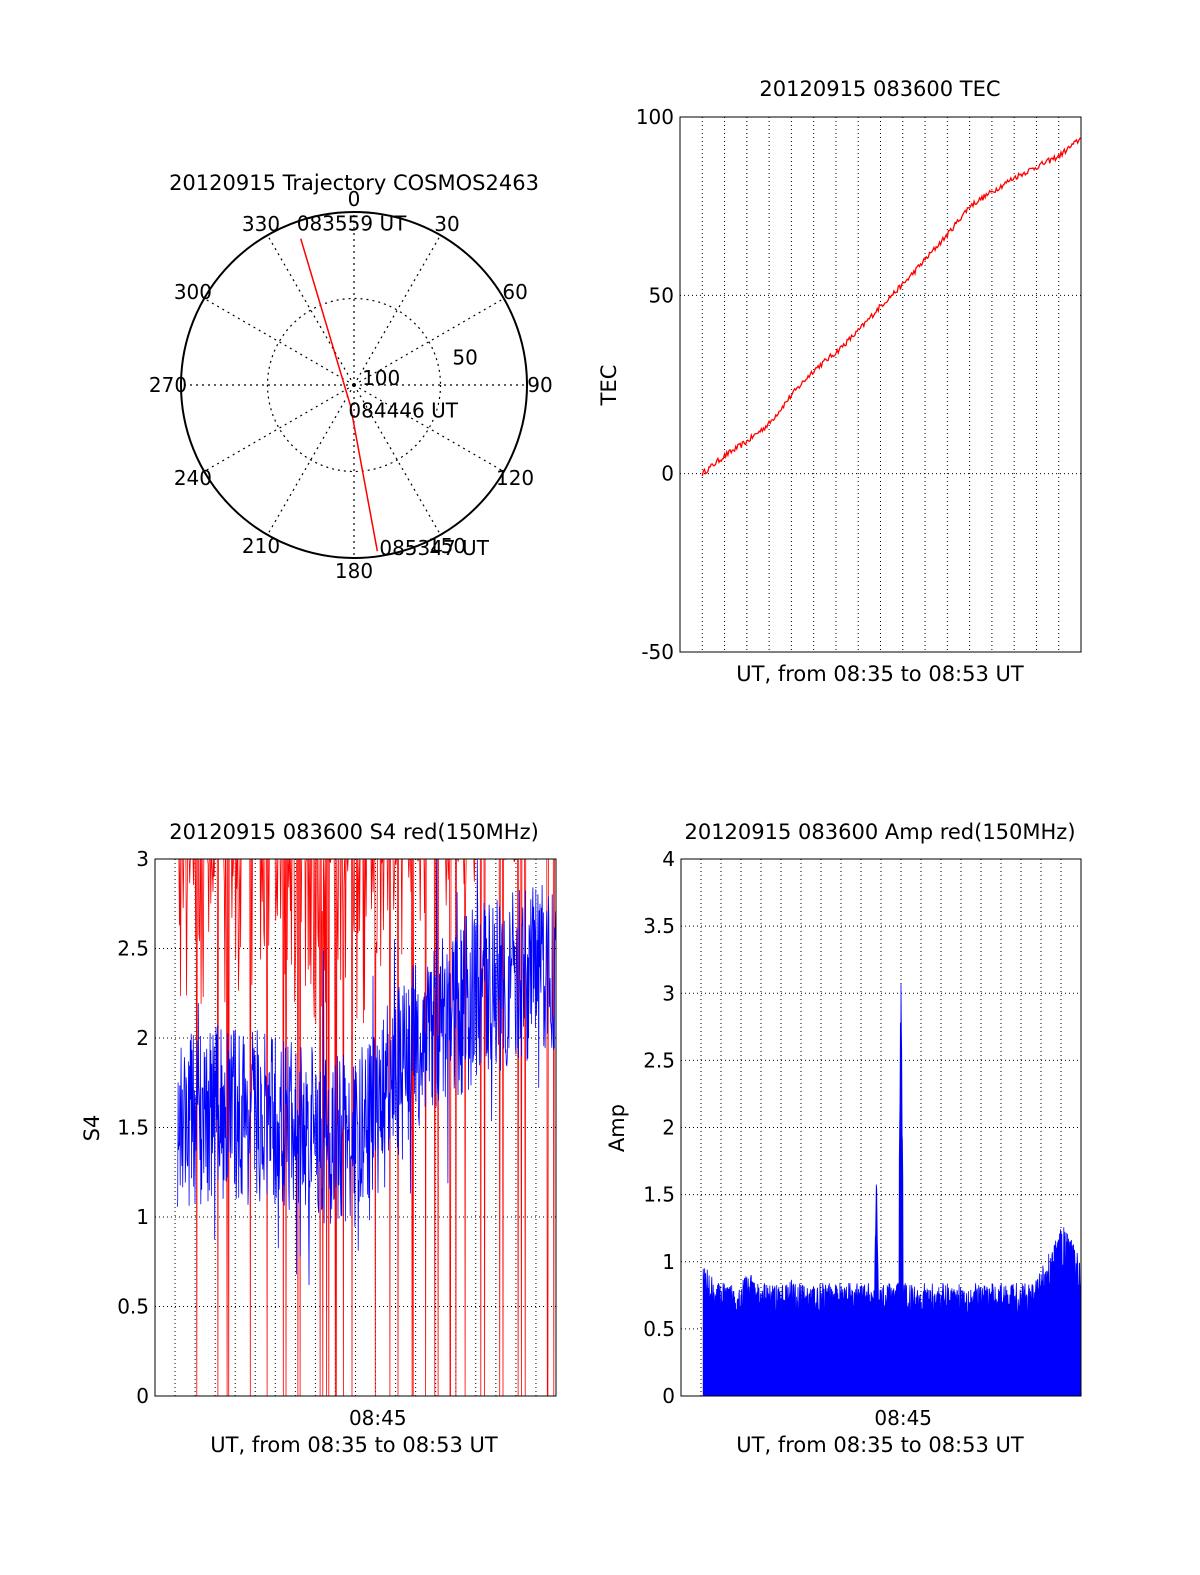  I want to click on polar-angle-label: 150, so click(447, 546).